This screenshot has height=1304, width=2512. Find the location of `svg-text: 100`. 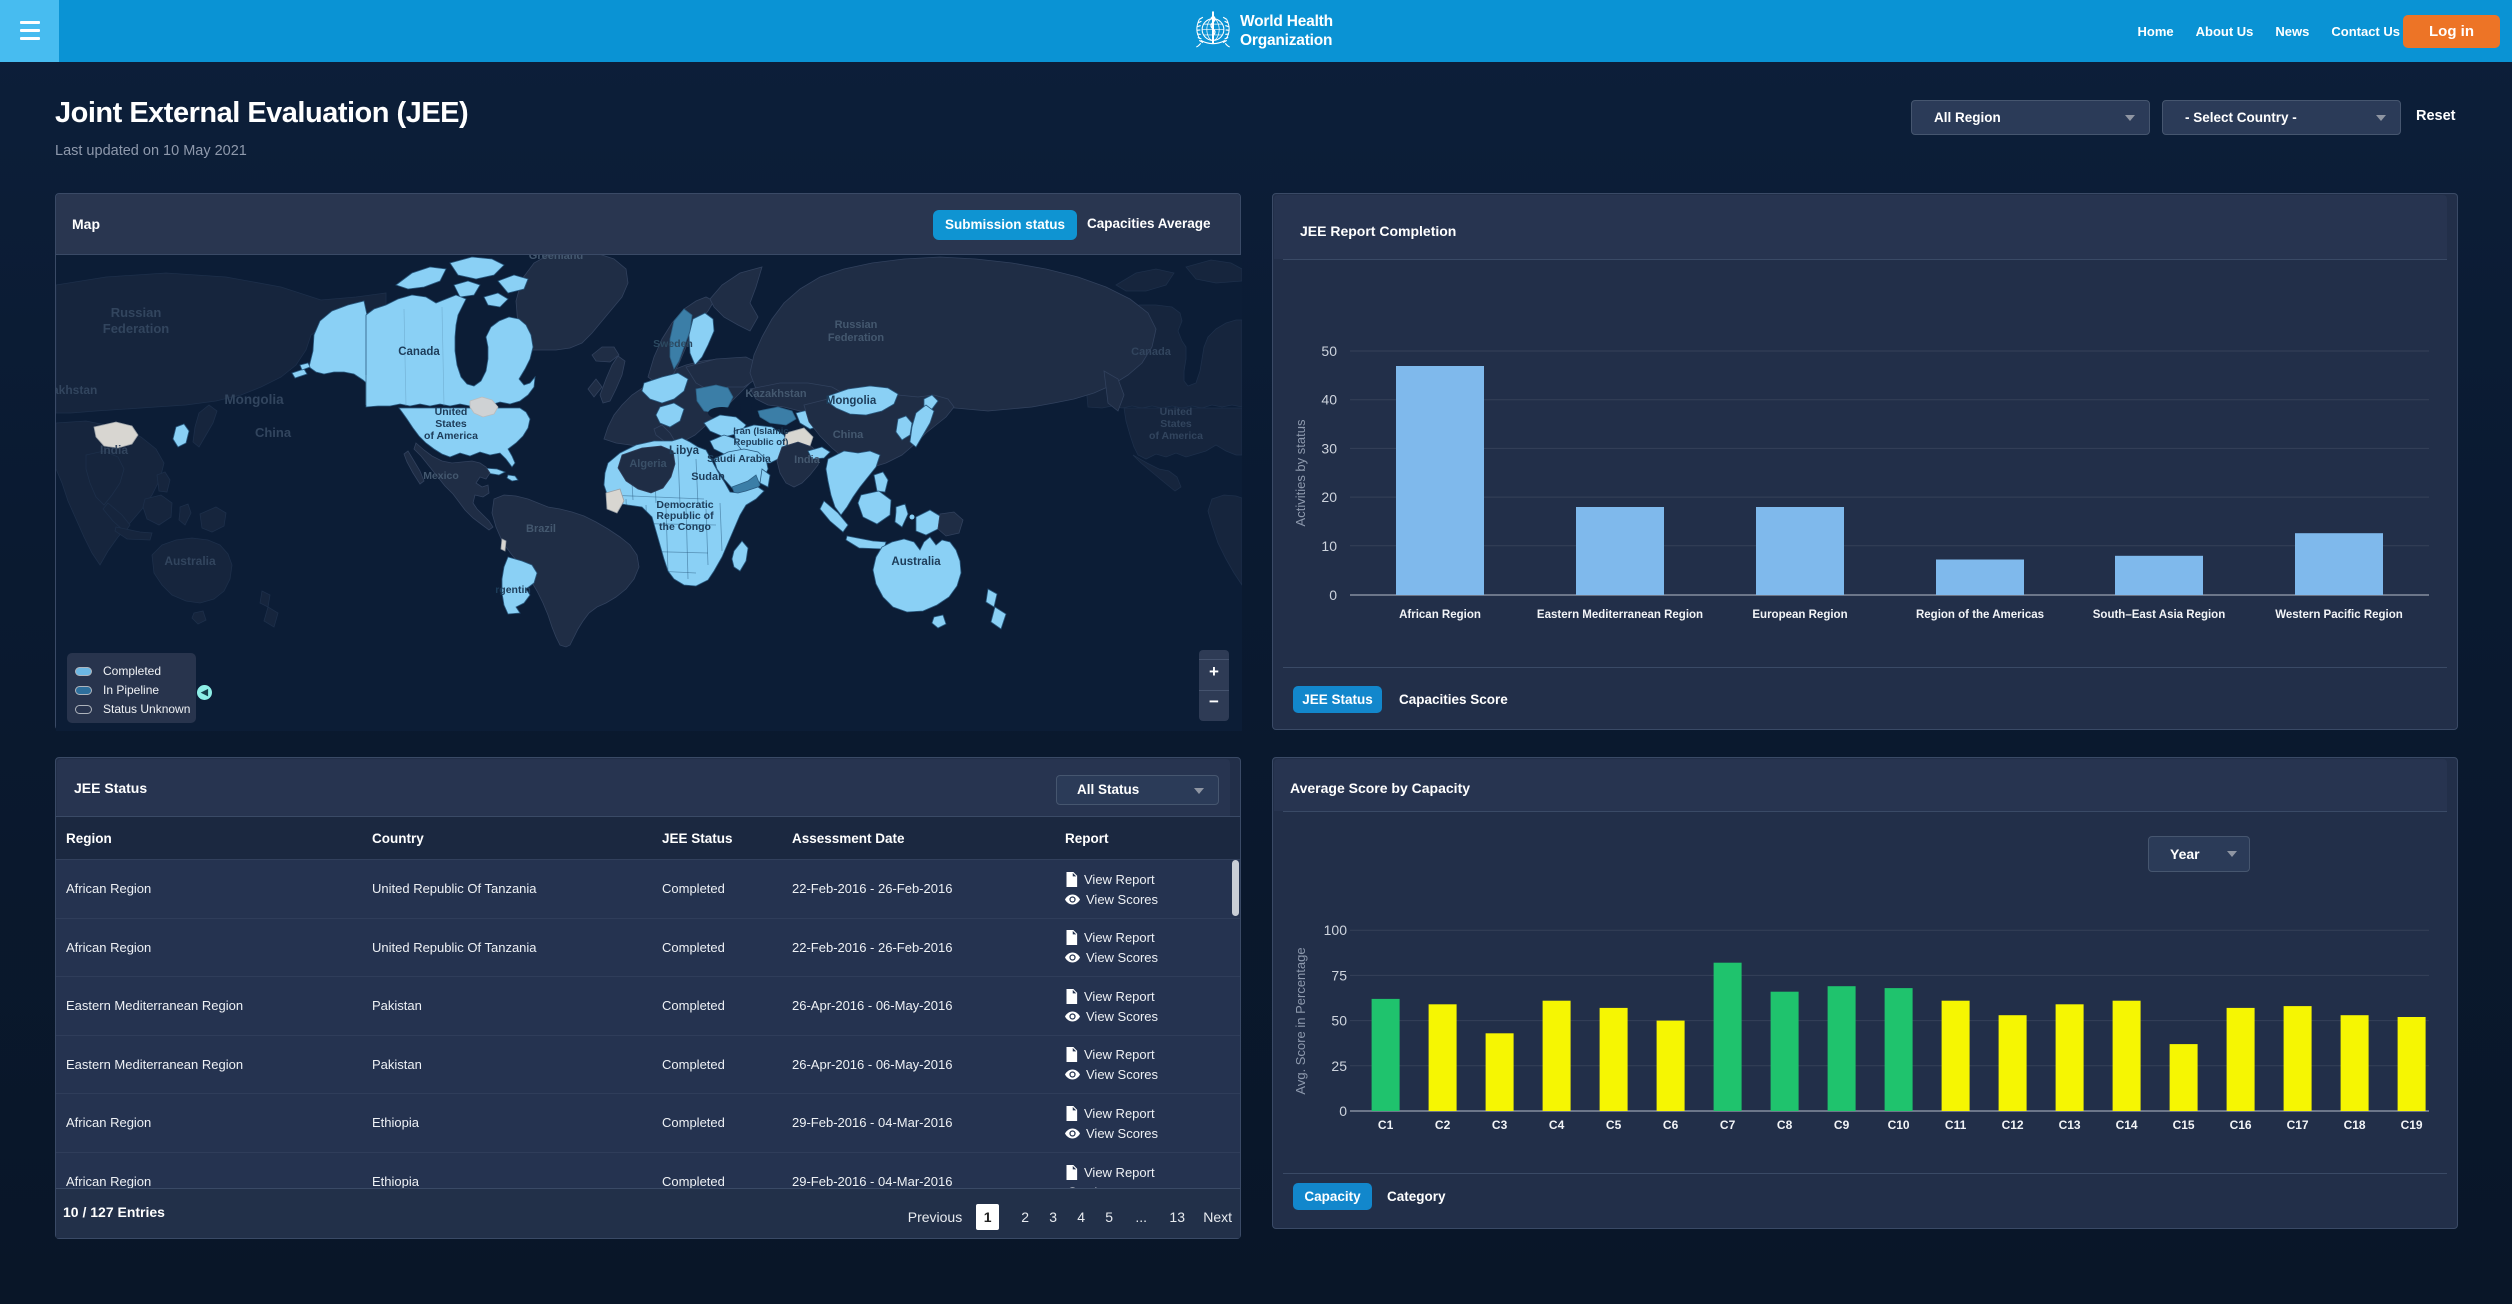

svg-text: 100 is located at coordinates (1336, 930).